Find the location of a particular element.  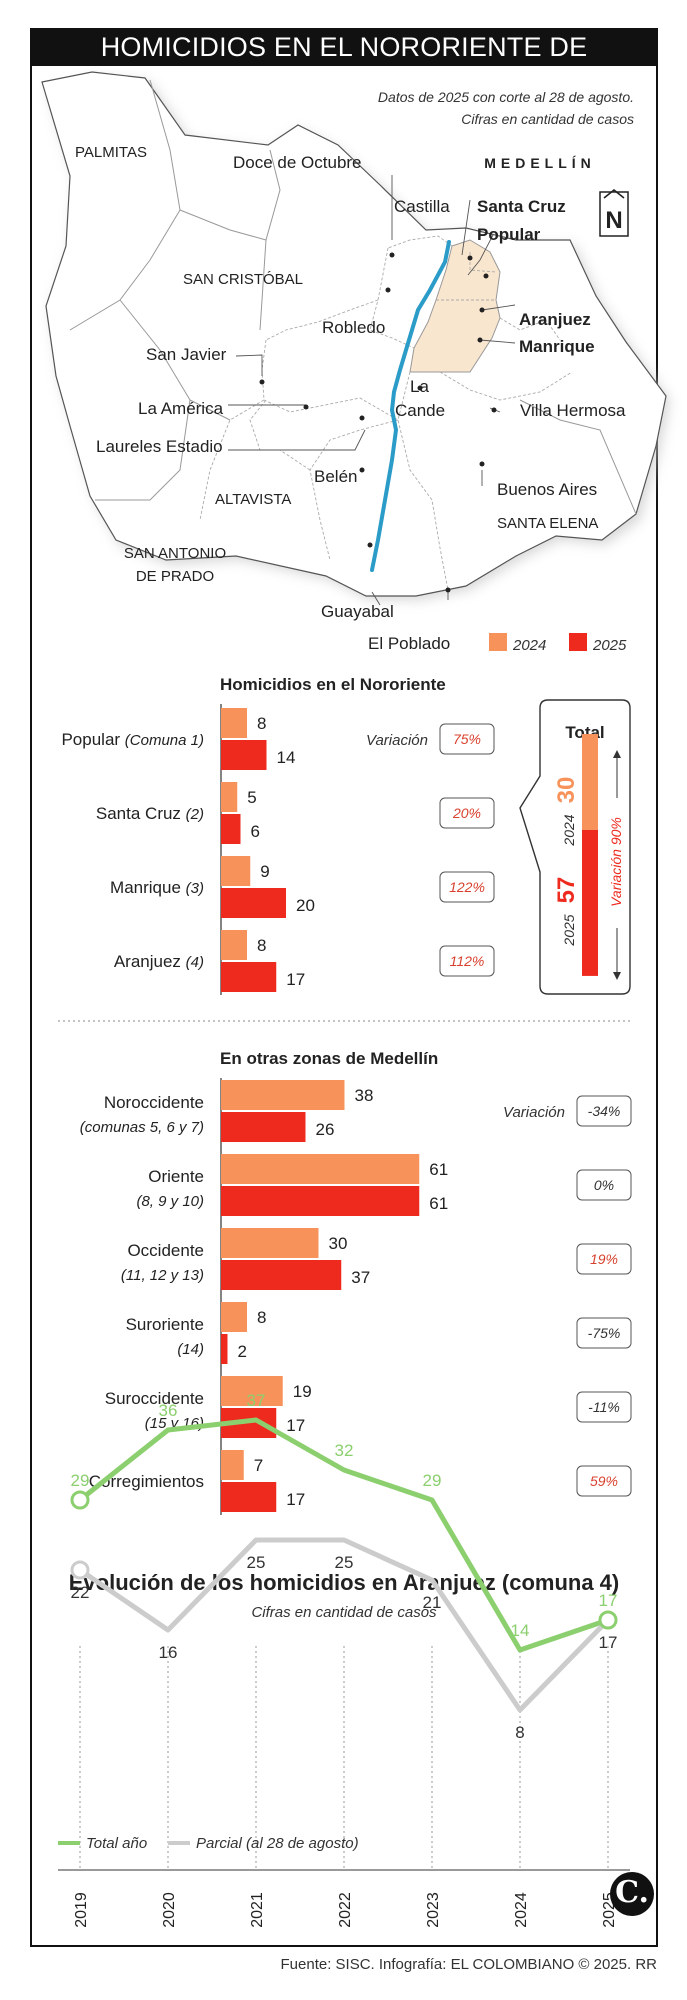

c2-value-2024-4: 19 is located at coordinates (302, 1391).